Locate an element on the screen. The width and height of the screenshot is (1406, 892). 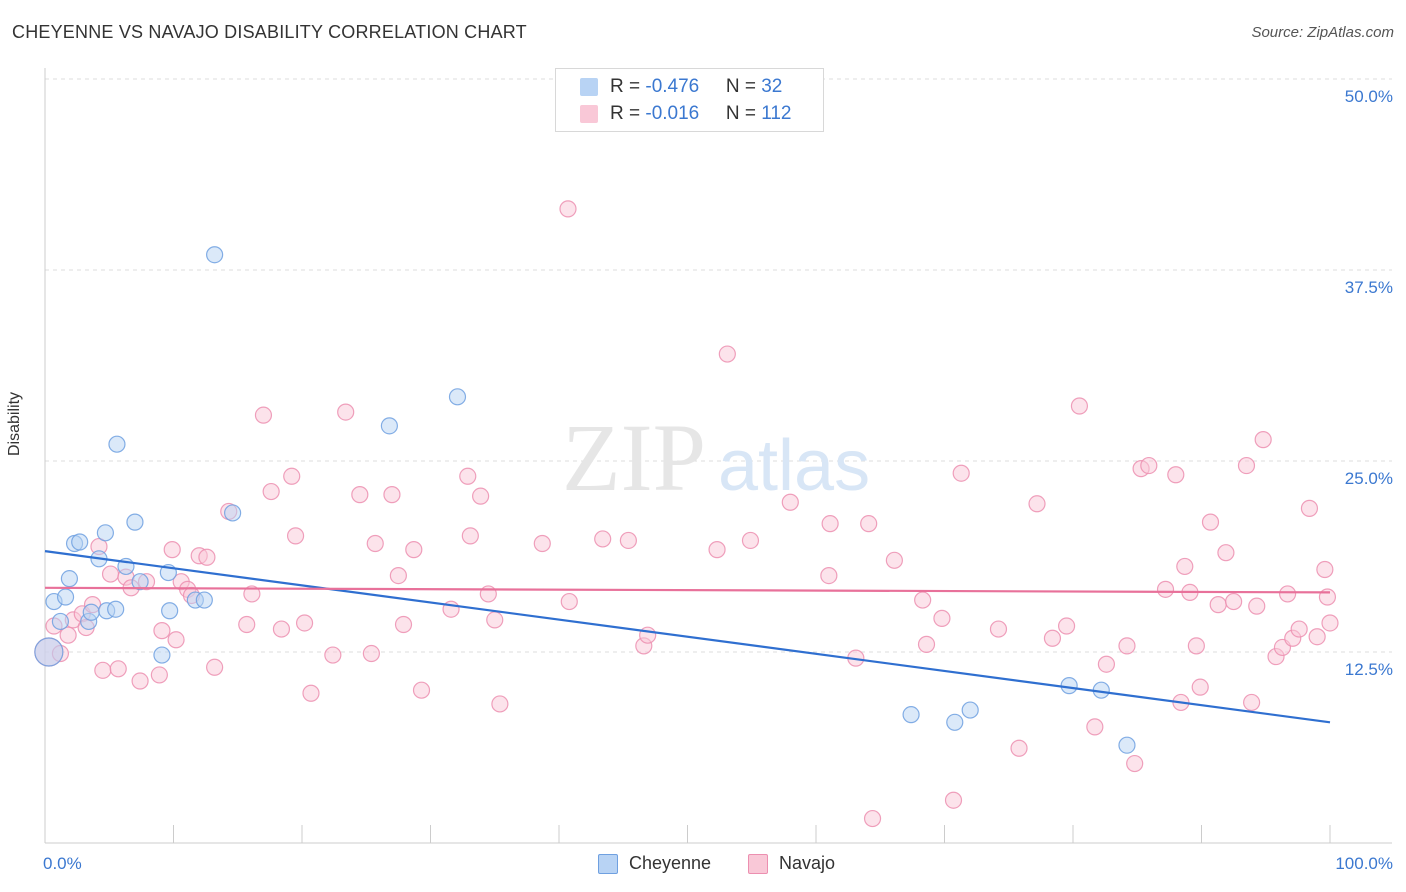
watermark-zip: ZIP is located at coordinates (634, 457).